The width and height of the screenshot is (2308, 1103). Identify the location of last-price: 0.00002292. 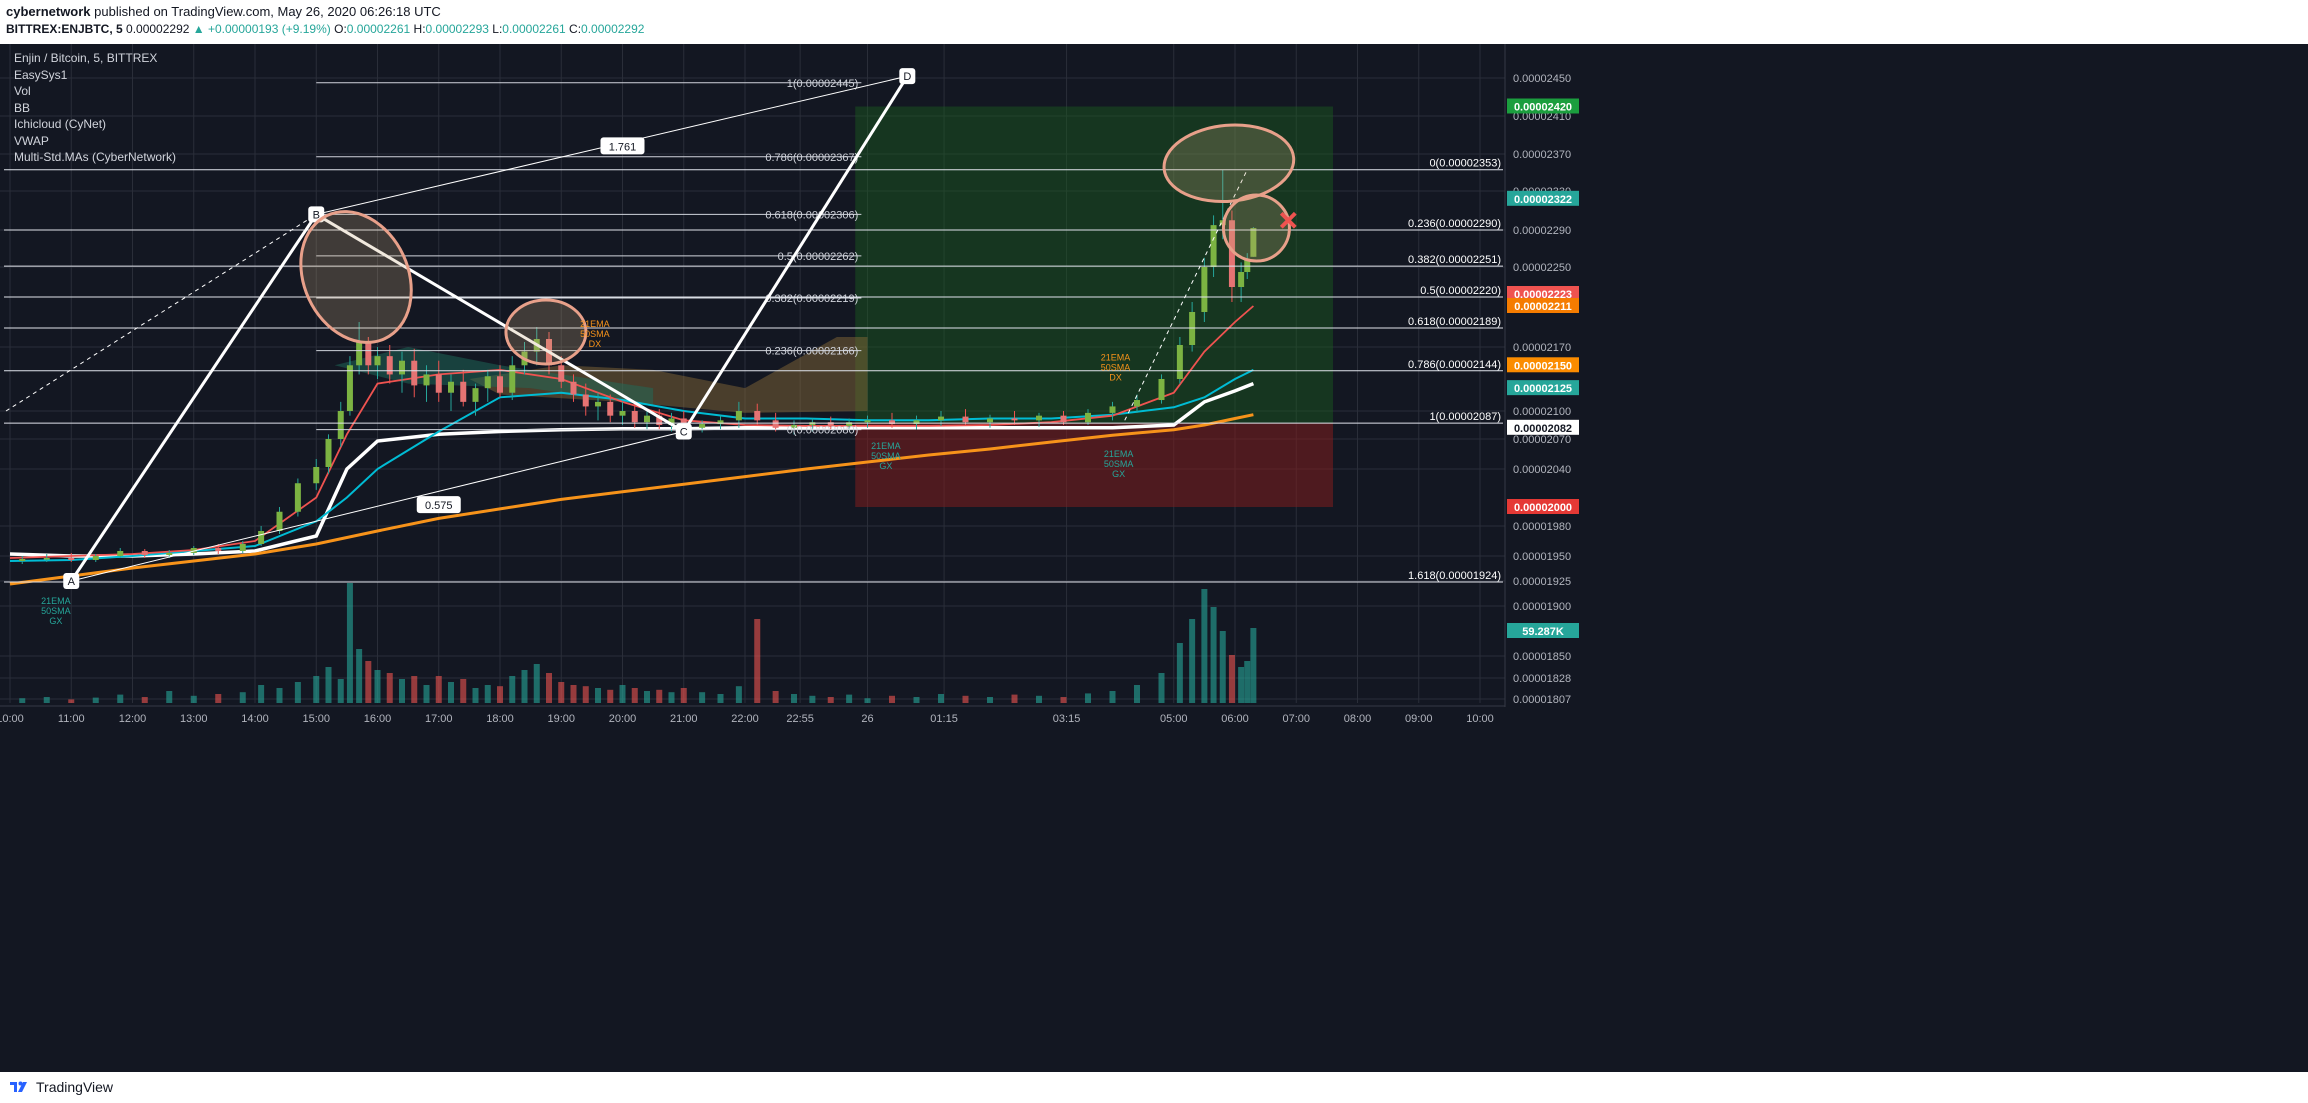
(158, 29).